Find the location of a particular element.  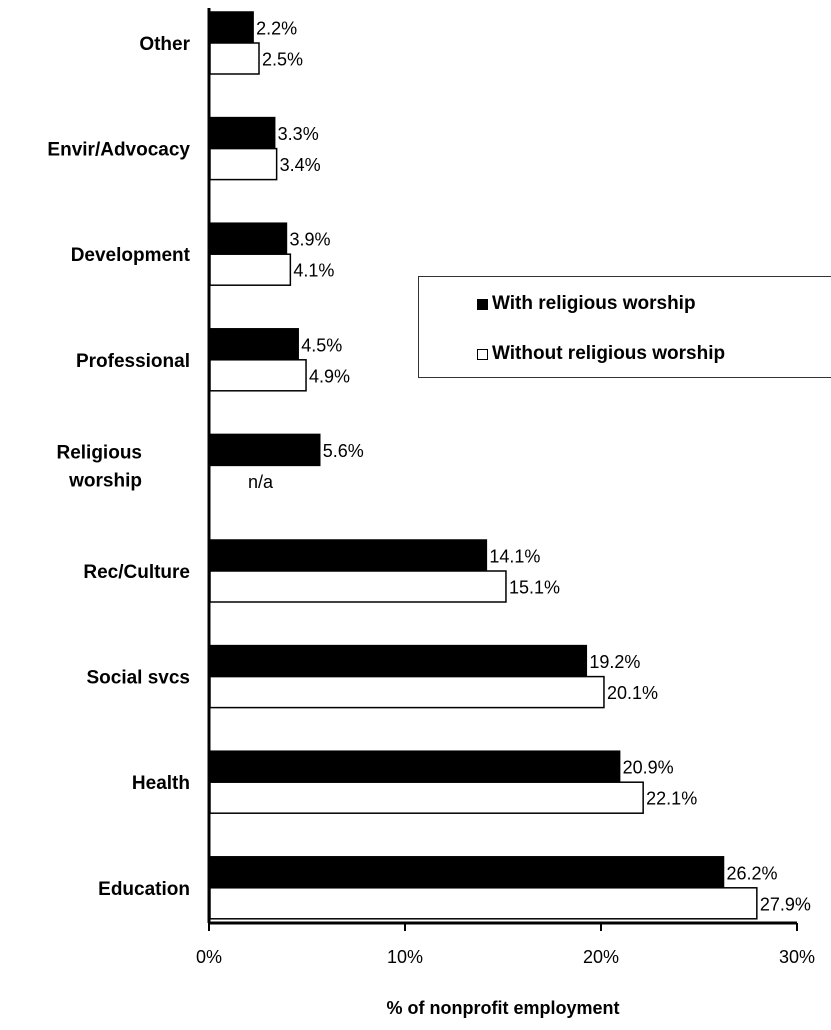

legend-label: Without religious worship is located at coordinates (609, 353).